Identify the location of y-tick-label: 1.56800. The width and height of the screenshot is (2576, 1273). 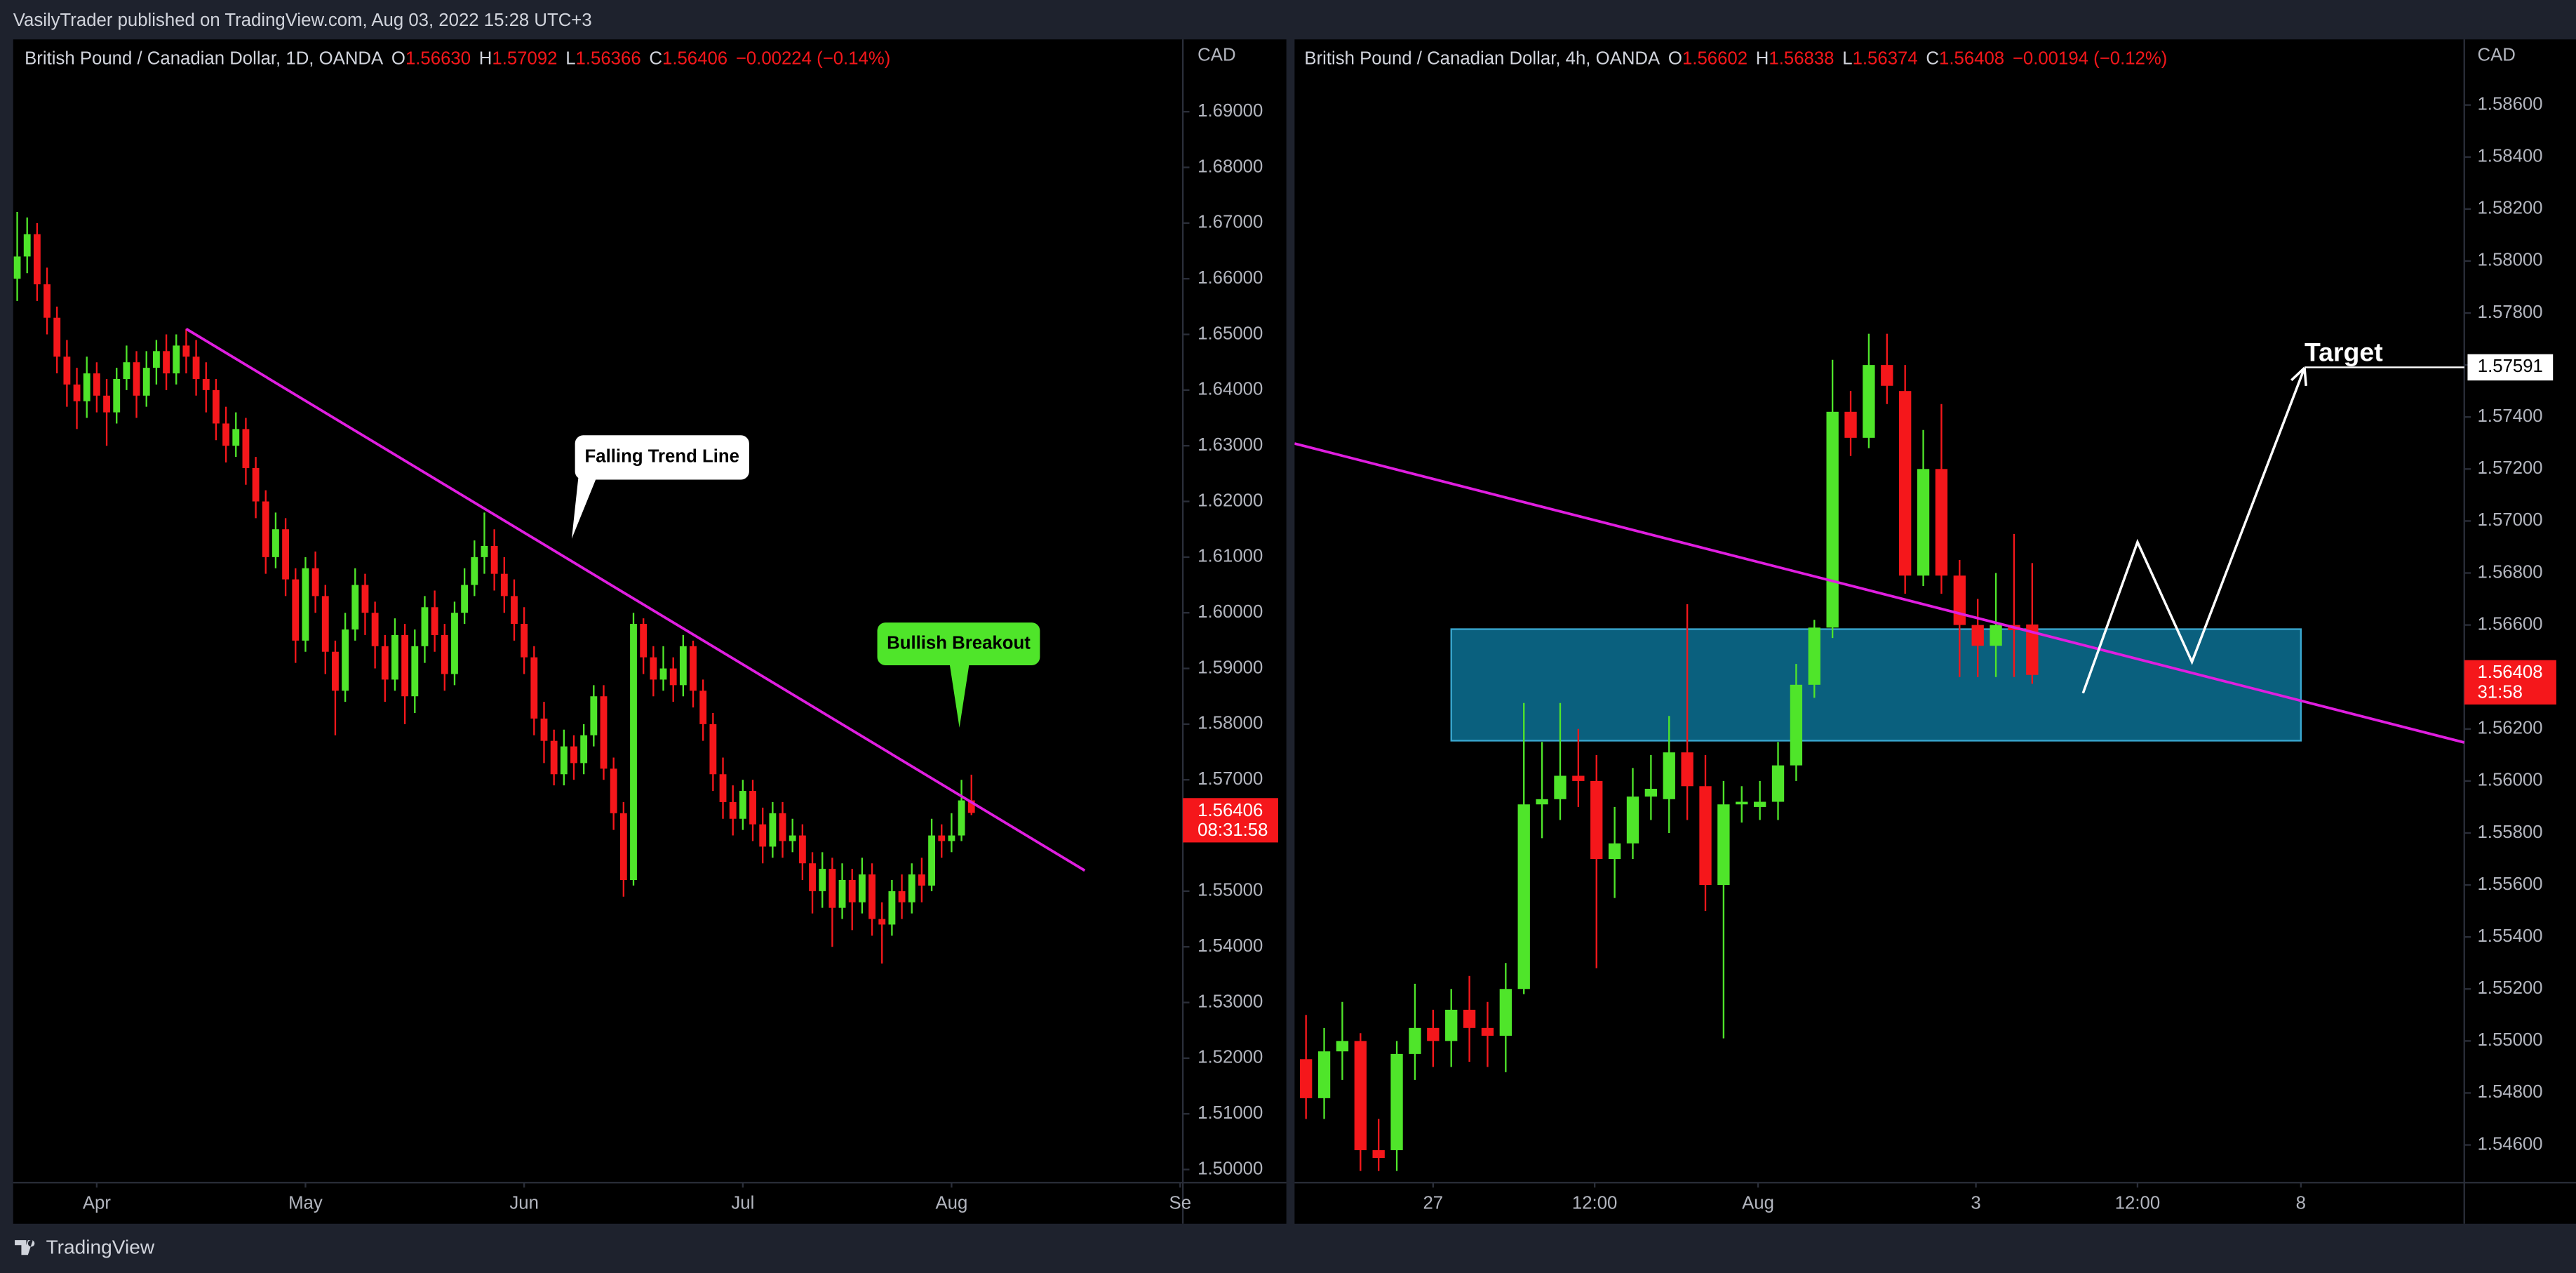
(2509, 572).